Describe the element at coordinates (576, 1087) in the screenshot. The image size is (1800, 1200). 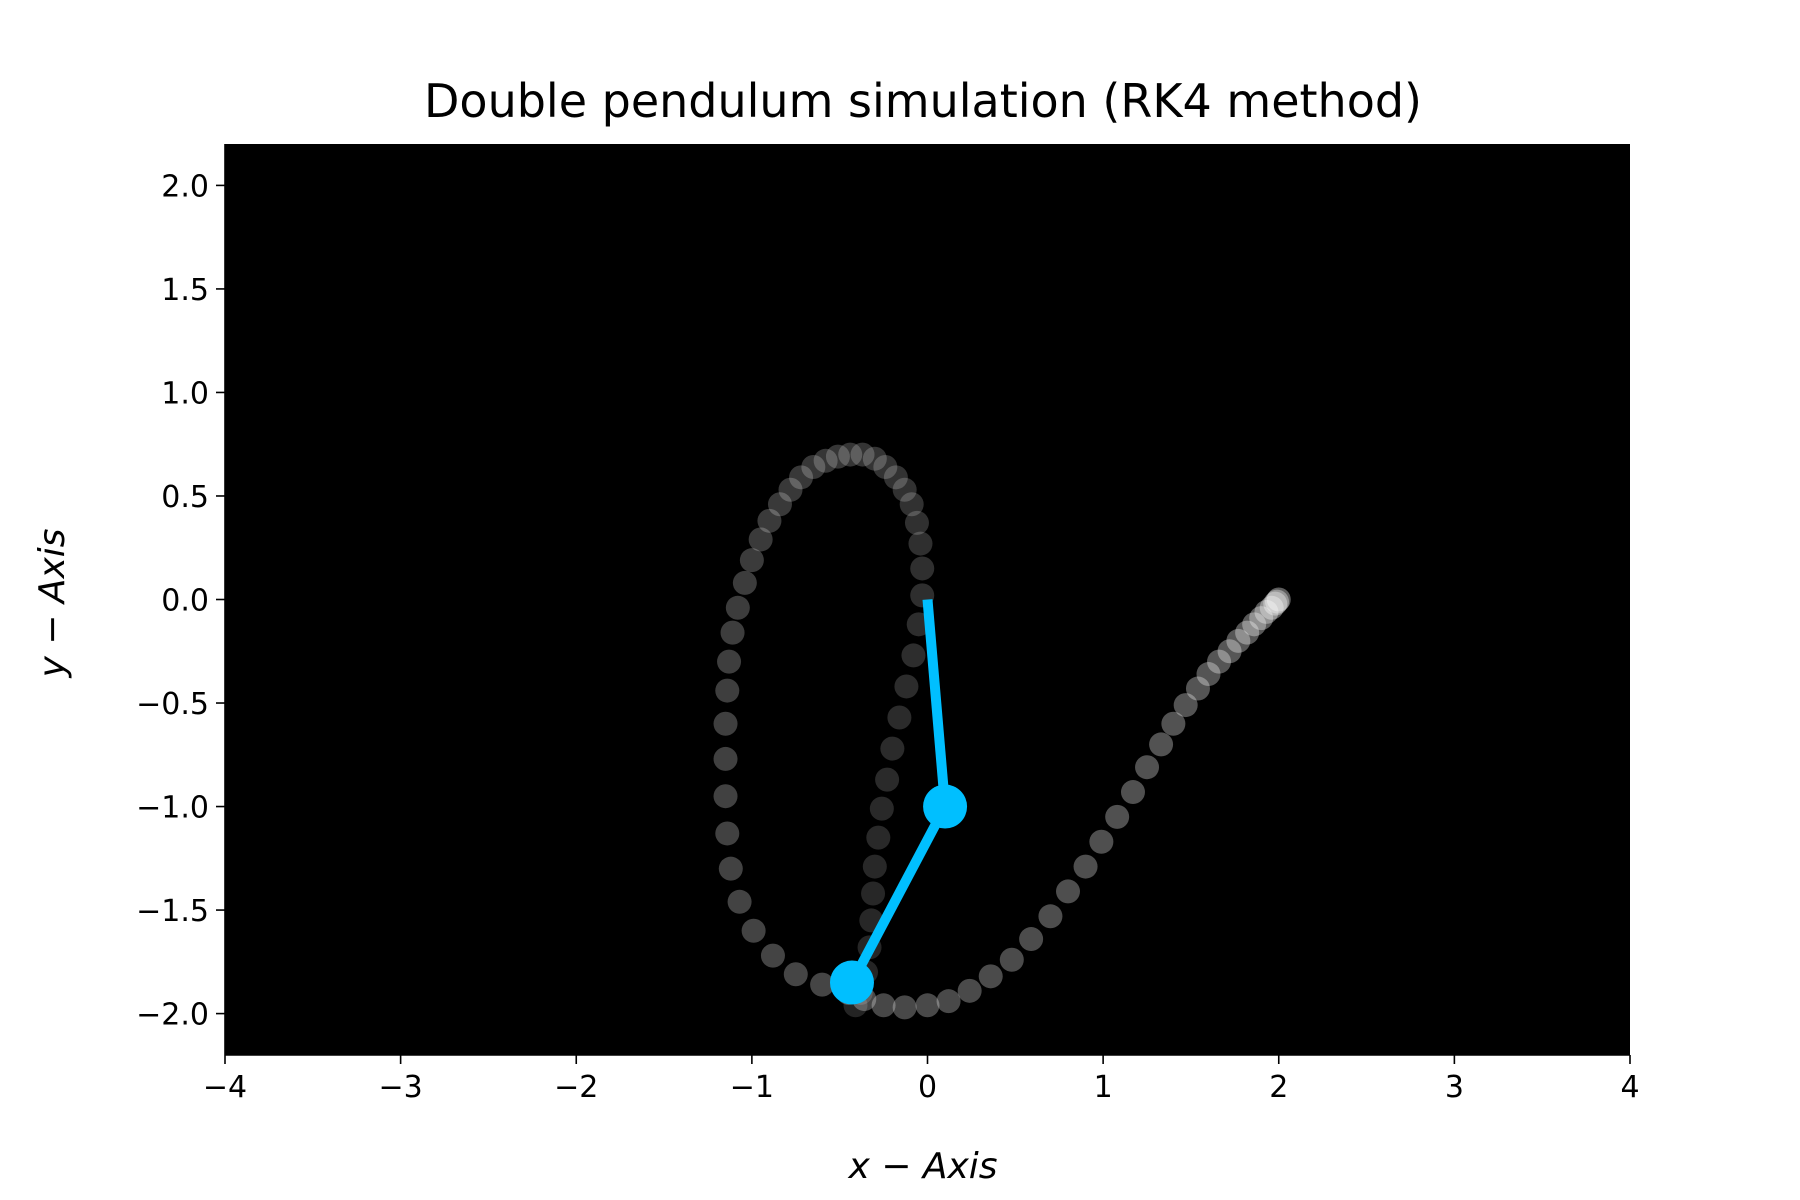
I see `x-tick-label: −2` at that location.